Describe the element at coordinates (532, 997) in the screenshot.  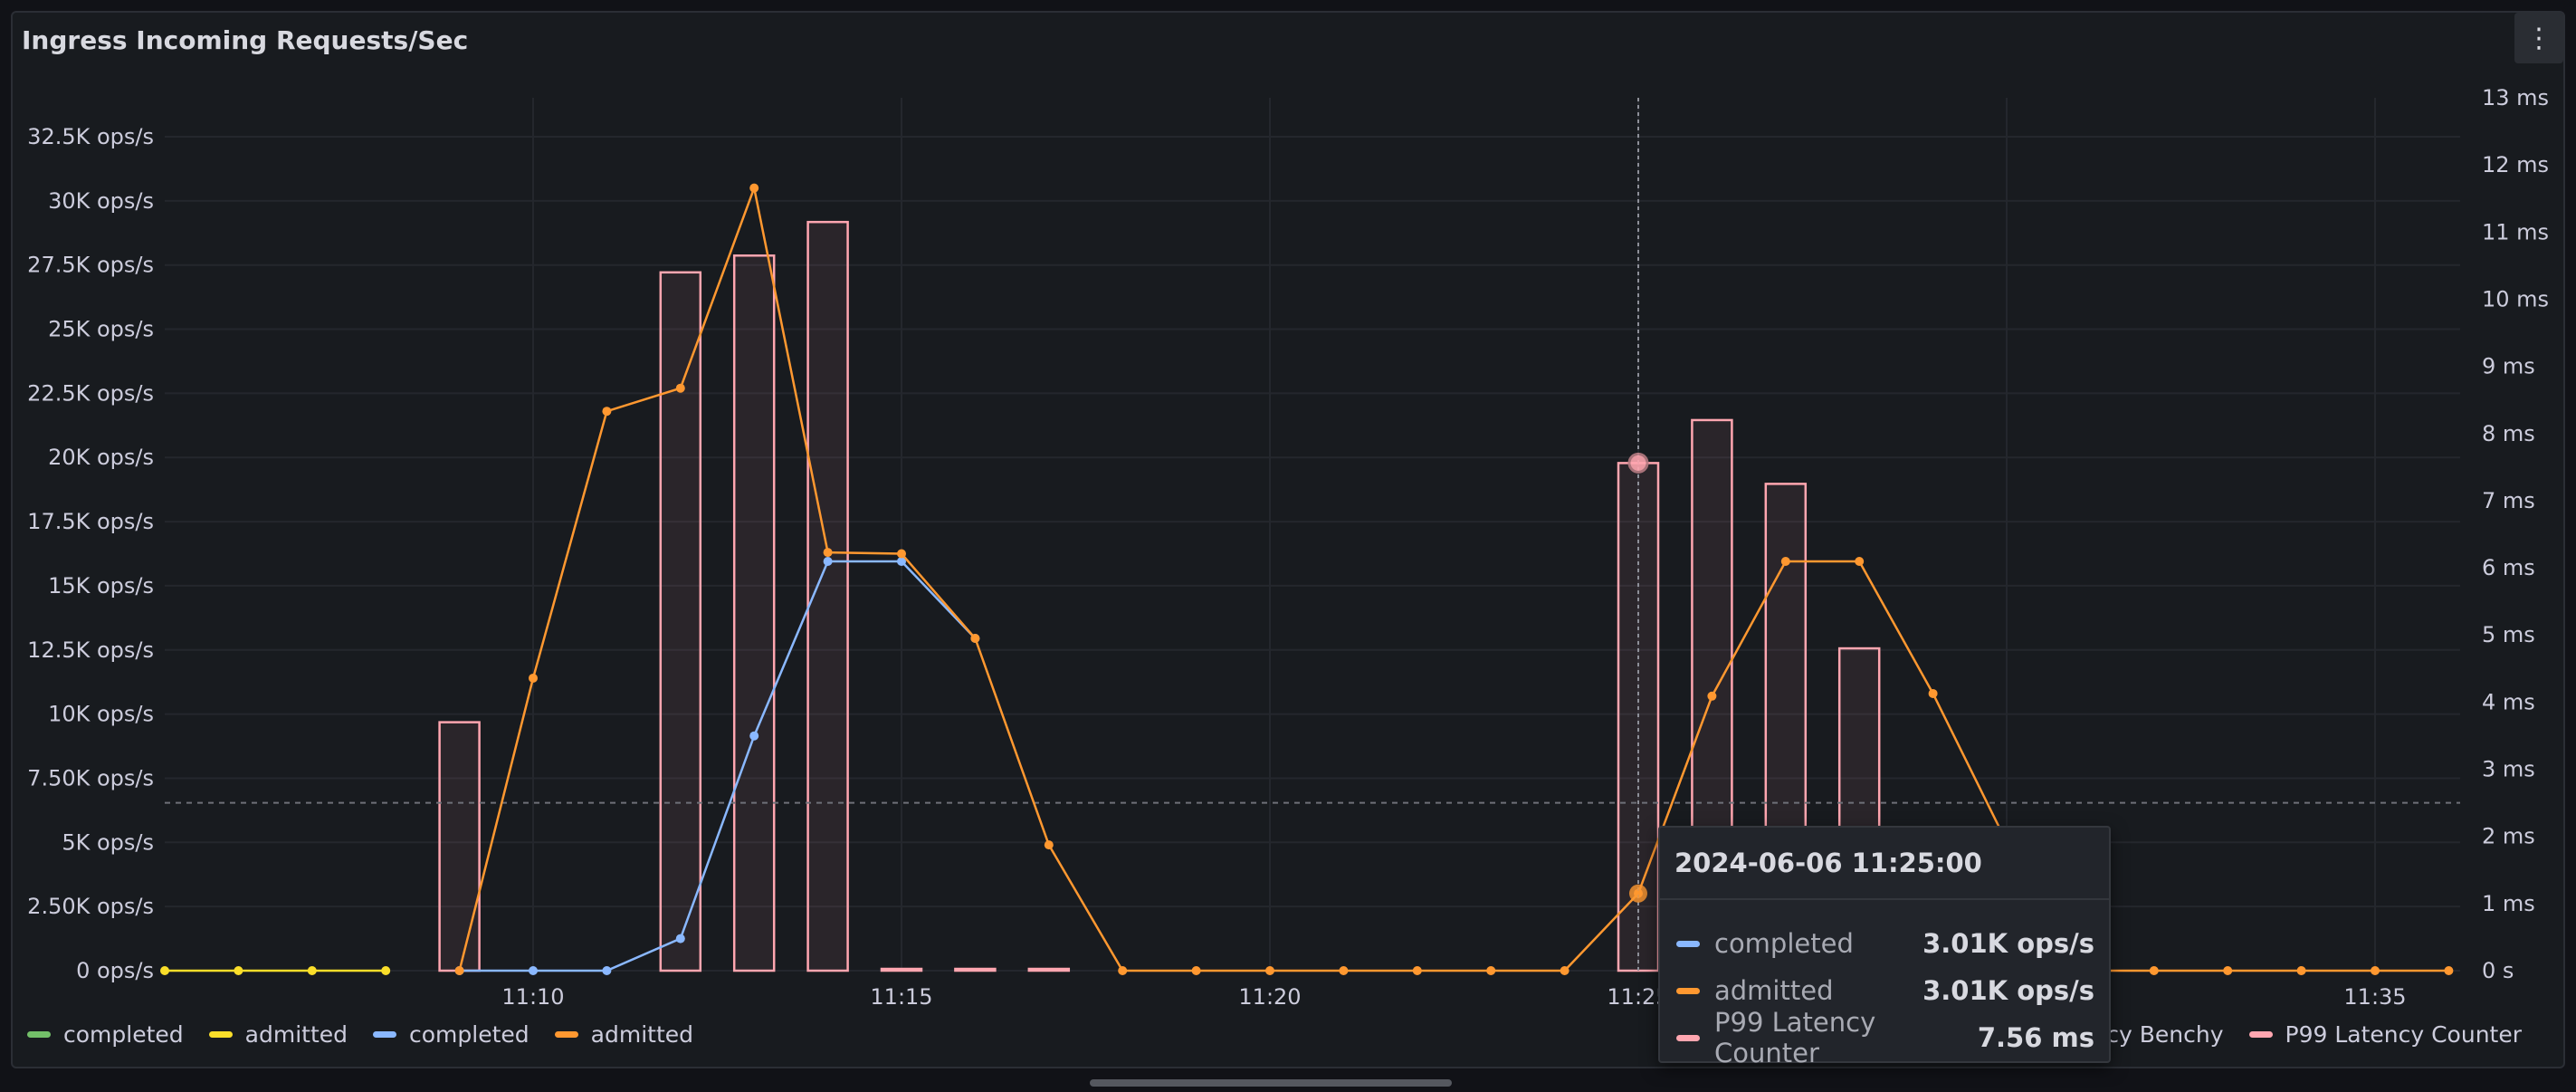
I see `x-tick-label: 11:10` at that location.